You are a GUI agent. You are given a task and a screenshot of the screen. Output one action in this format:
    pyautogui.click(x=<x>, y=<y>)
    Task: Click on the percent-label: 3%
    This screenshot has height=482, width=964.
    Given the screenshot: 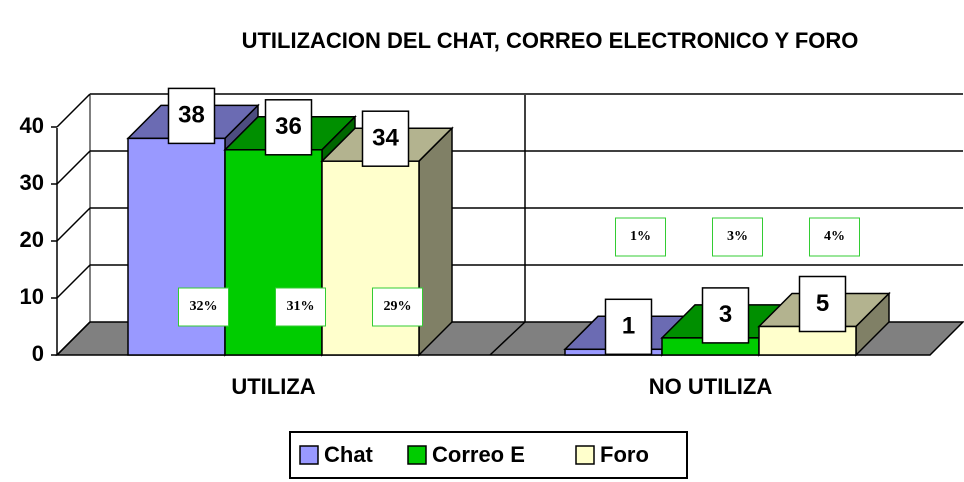 What is the action you would take?
    pyautogui.click(x=737, y=236)
    